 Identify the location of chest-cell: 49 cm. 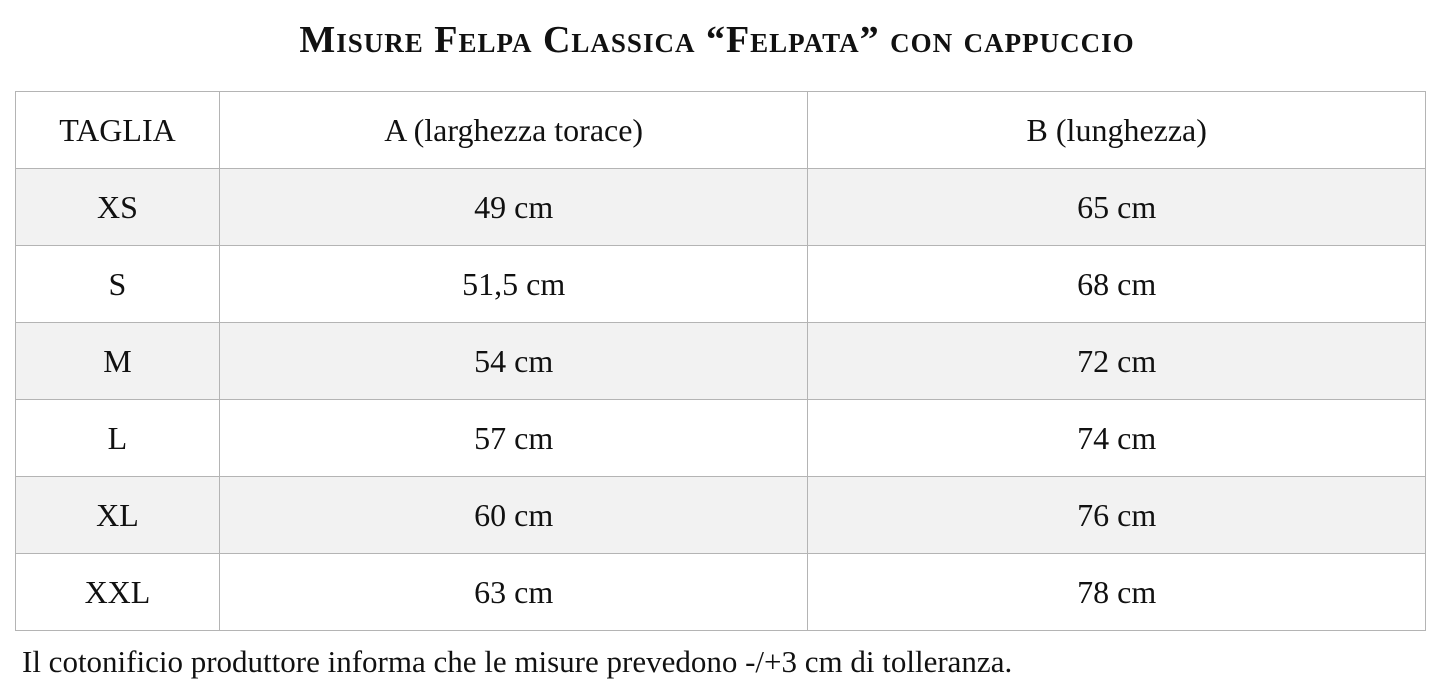
(513, 207).